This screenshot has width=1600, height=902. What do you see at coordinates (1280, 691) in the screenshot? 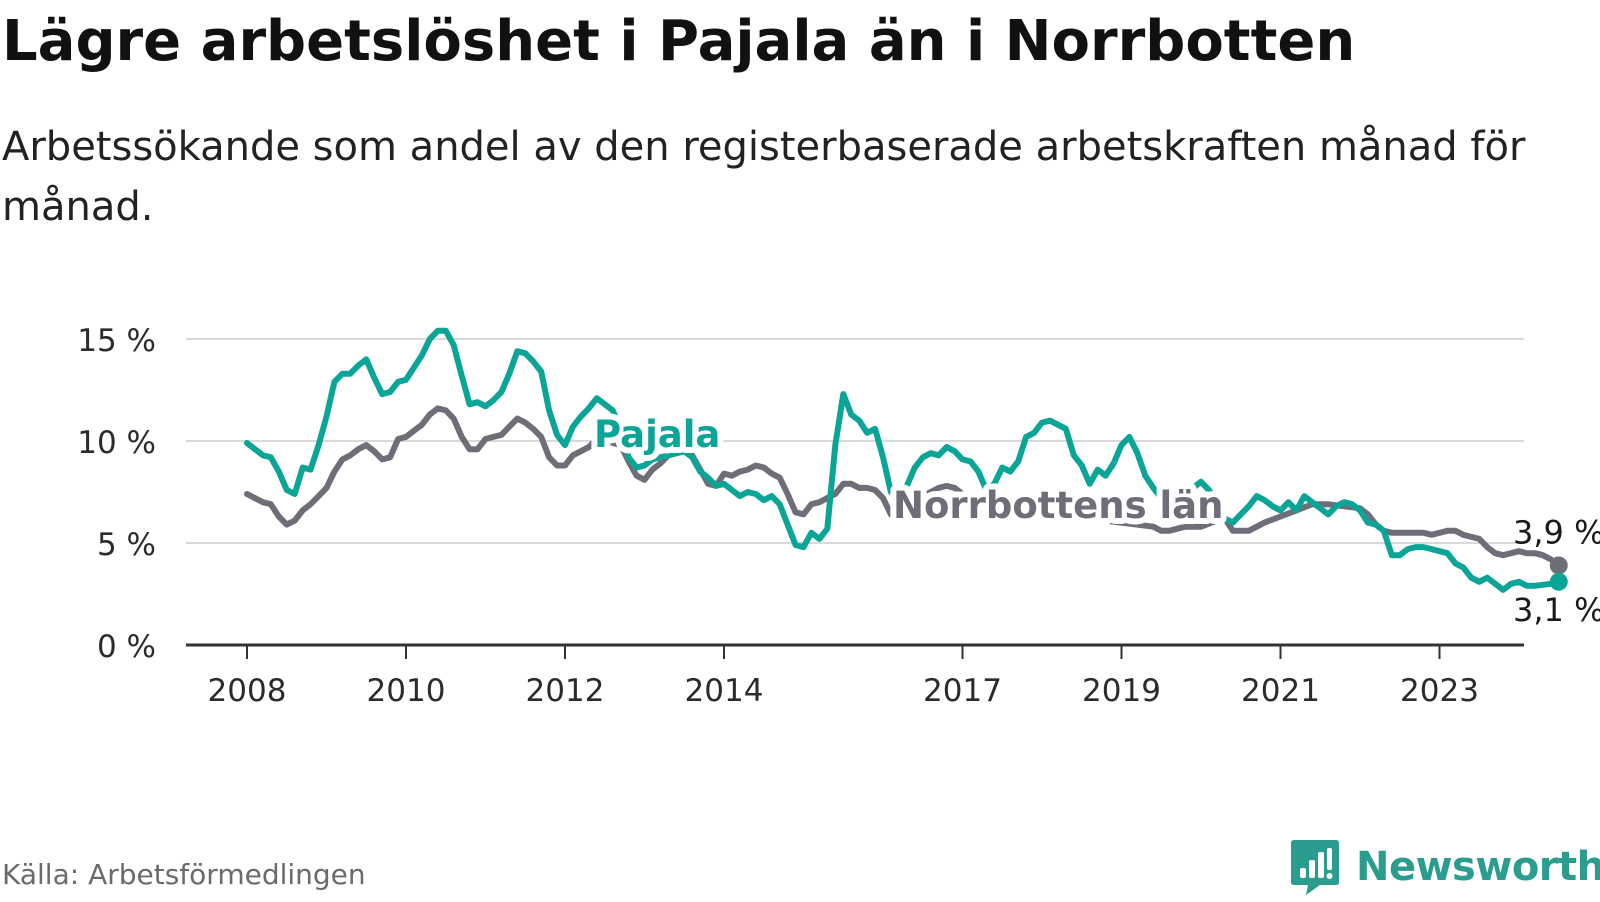
I see `x-tick-label: 2021` at bounding box center [1280, 691].